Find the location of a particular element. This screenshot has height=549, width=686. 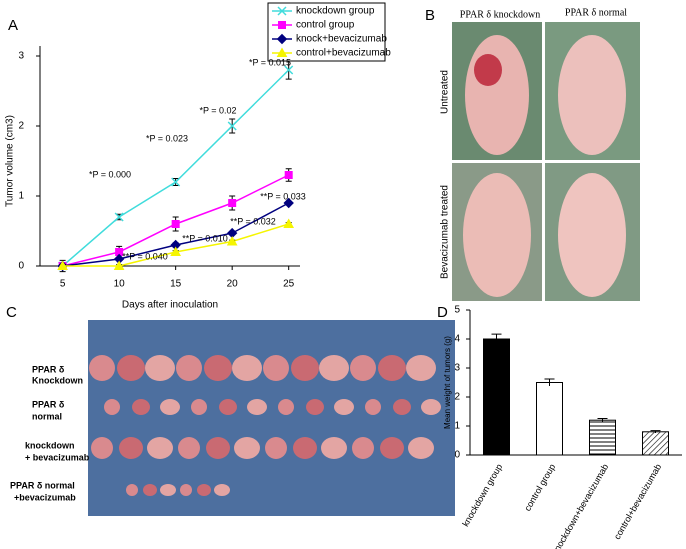

x-tick-label: control+bevacizumab is located at coordinates (637, 501).